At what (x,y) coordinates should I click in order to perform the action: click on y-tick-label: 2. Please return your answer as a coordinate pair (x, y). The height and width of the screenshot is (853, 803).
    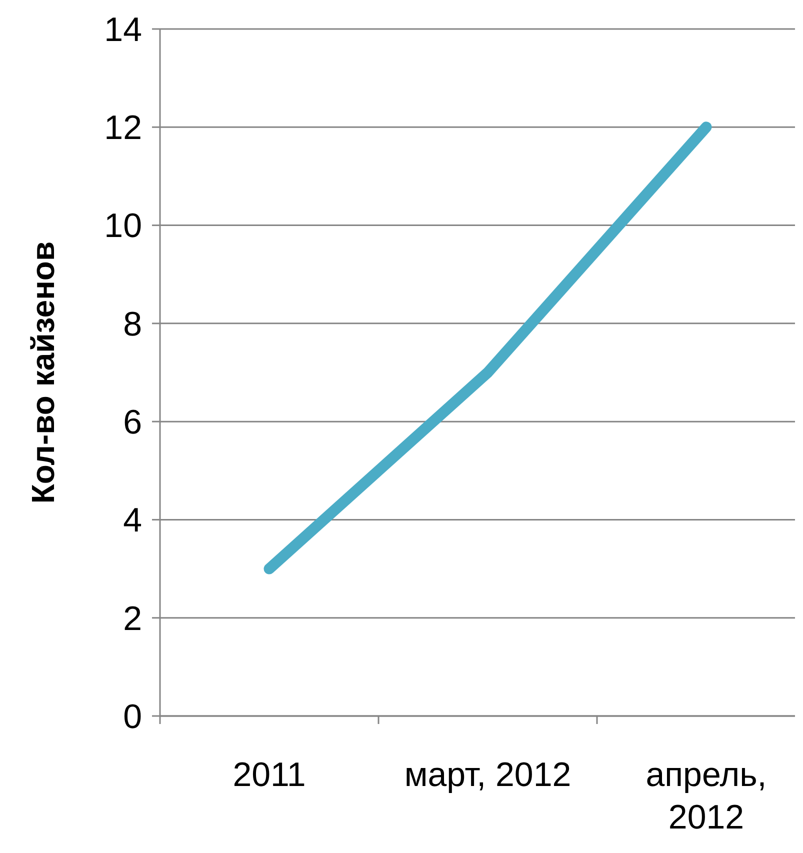
    Looking at the image, I should click on (132, 619).